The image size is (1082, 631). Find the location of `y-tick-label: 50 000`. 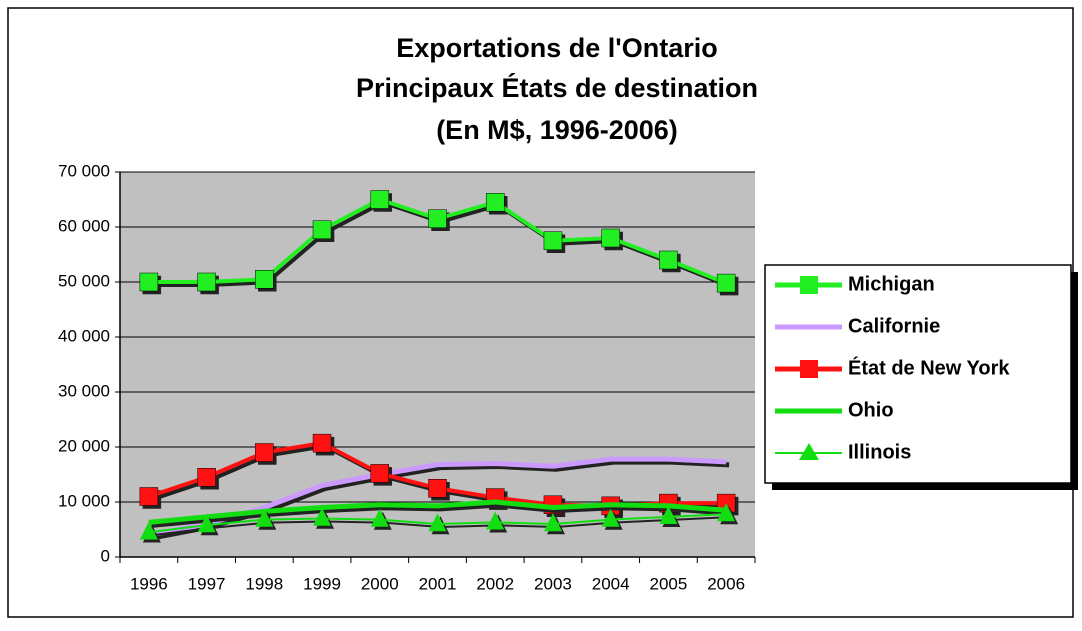

y-tick-label: 50 000 is located at coordinates (84, 280).